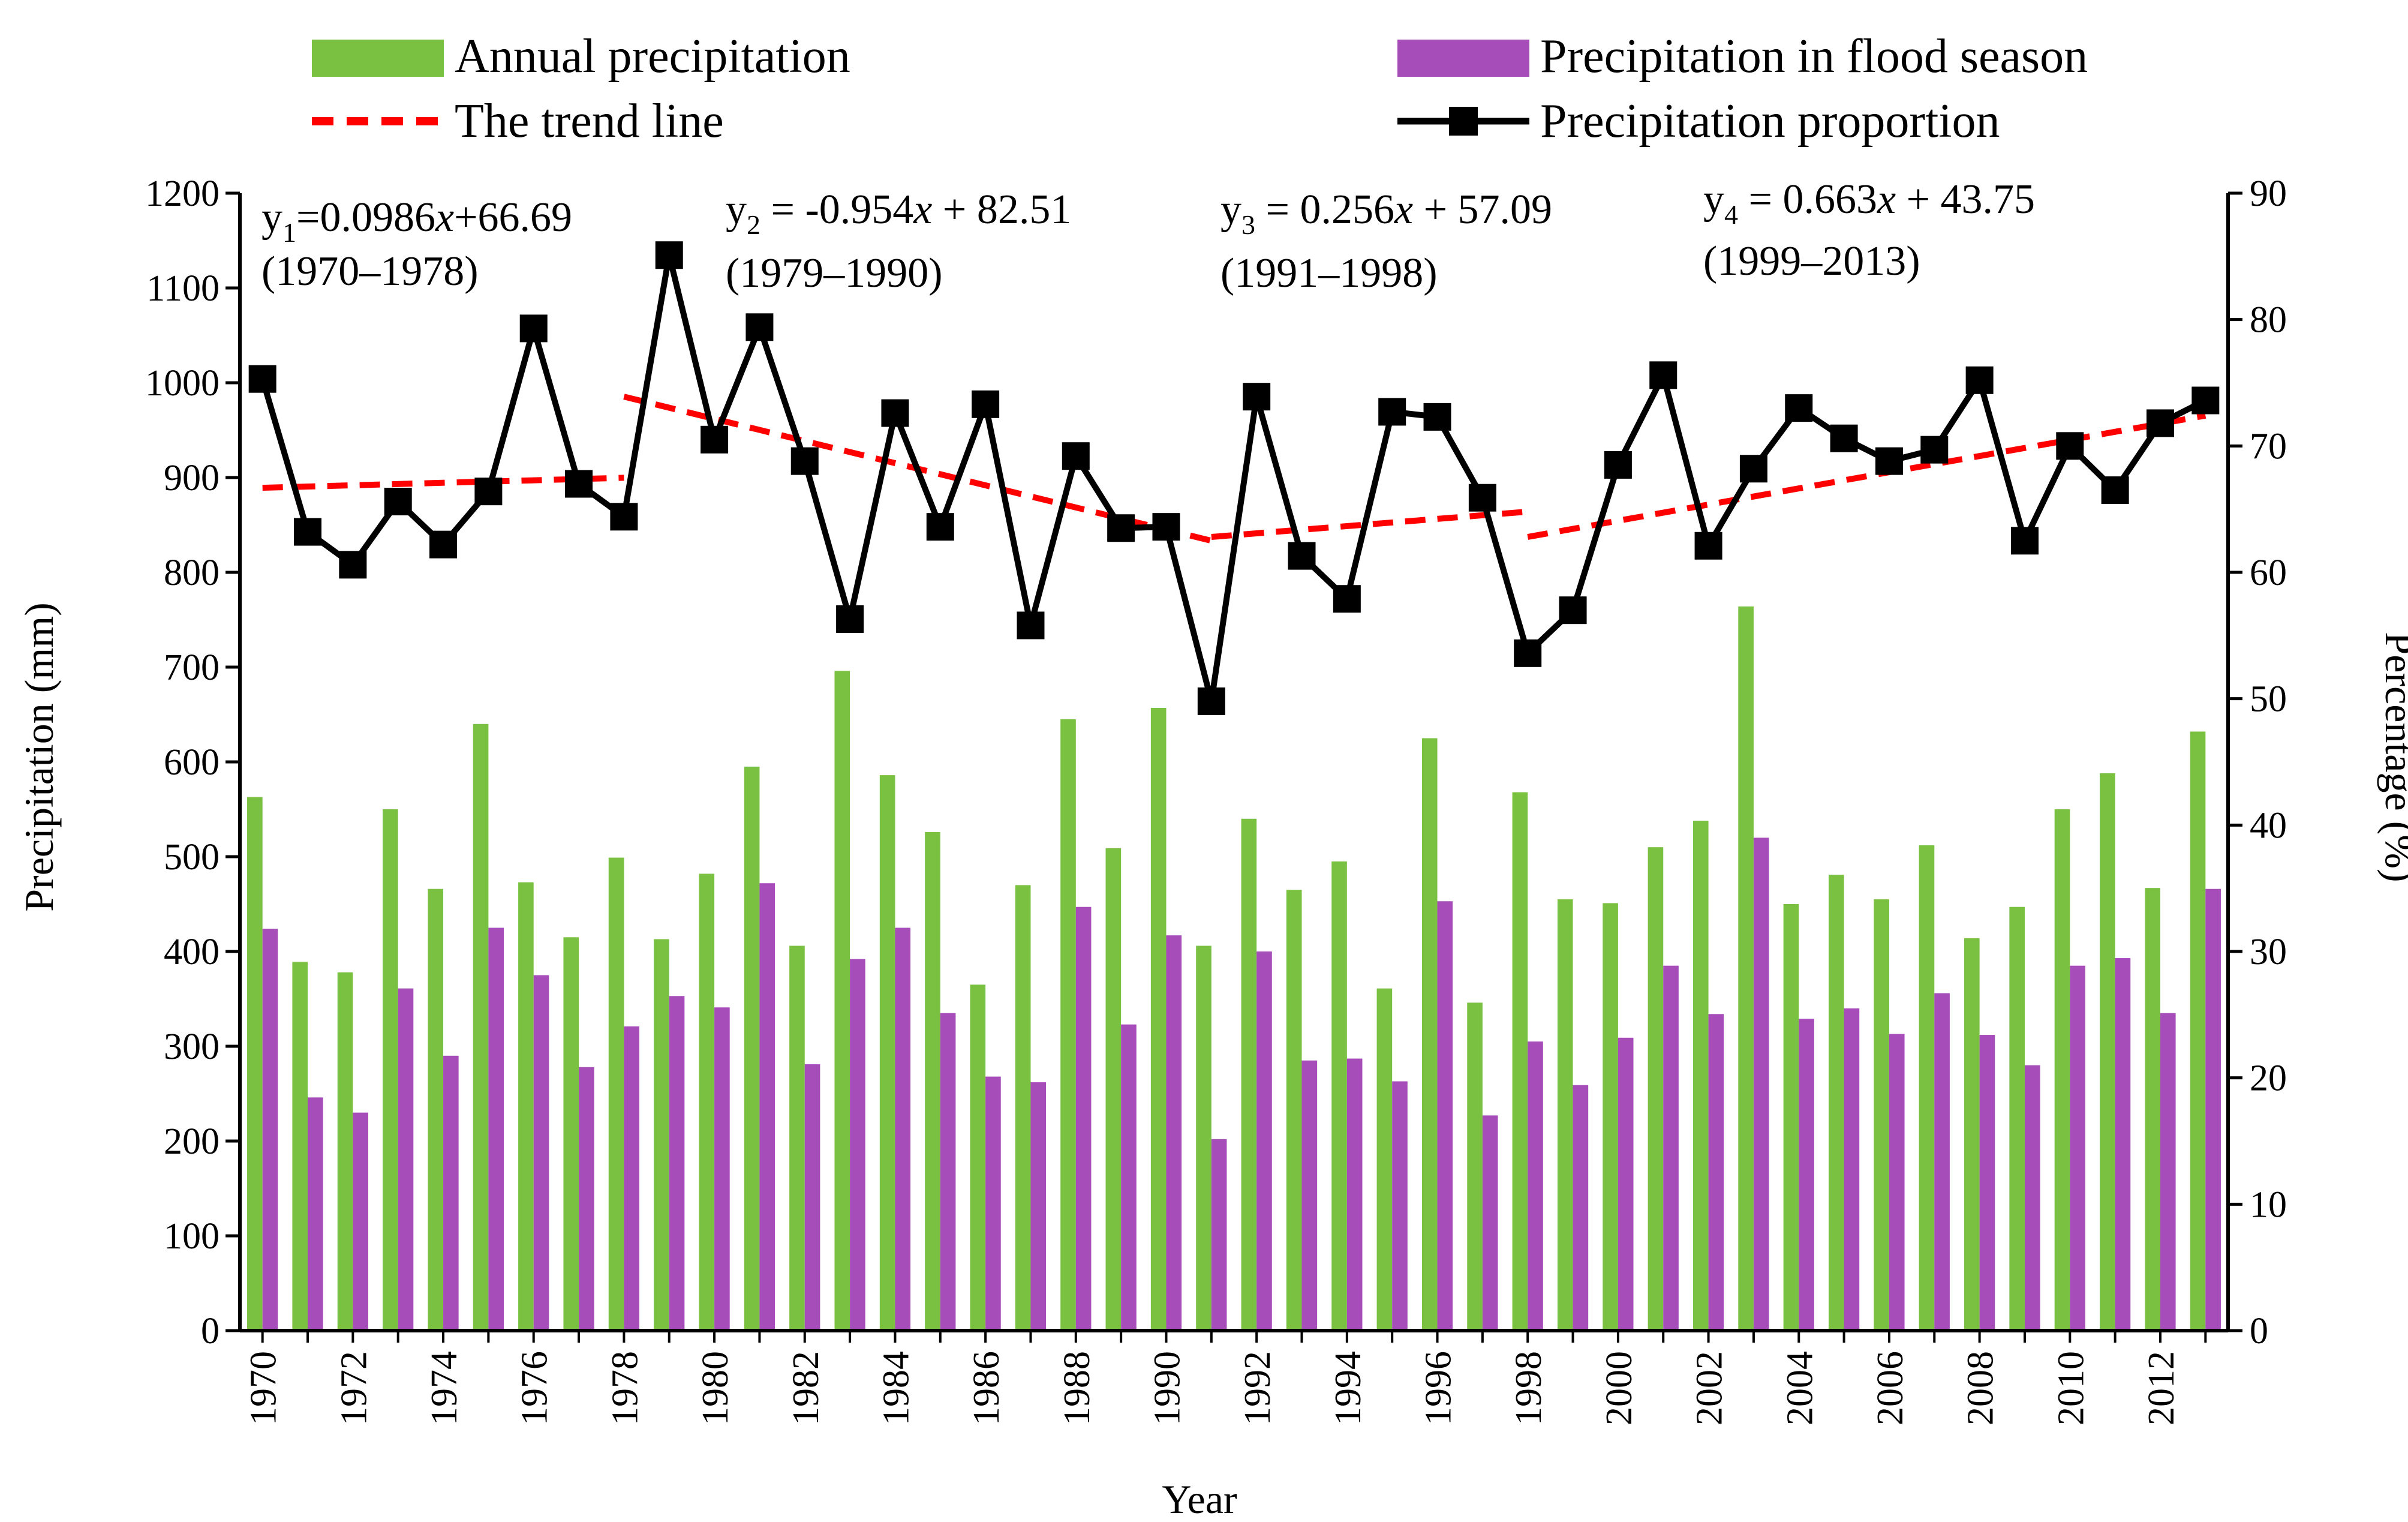 The image size is (2408, 1522). What do you see at coordinates (1166, 527) in the screenshot?
I see `proportion-marker-1990` at bounding box center [1166, 527].